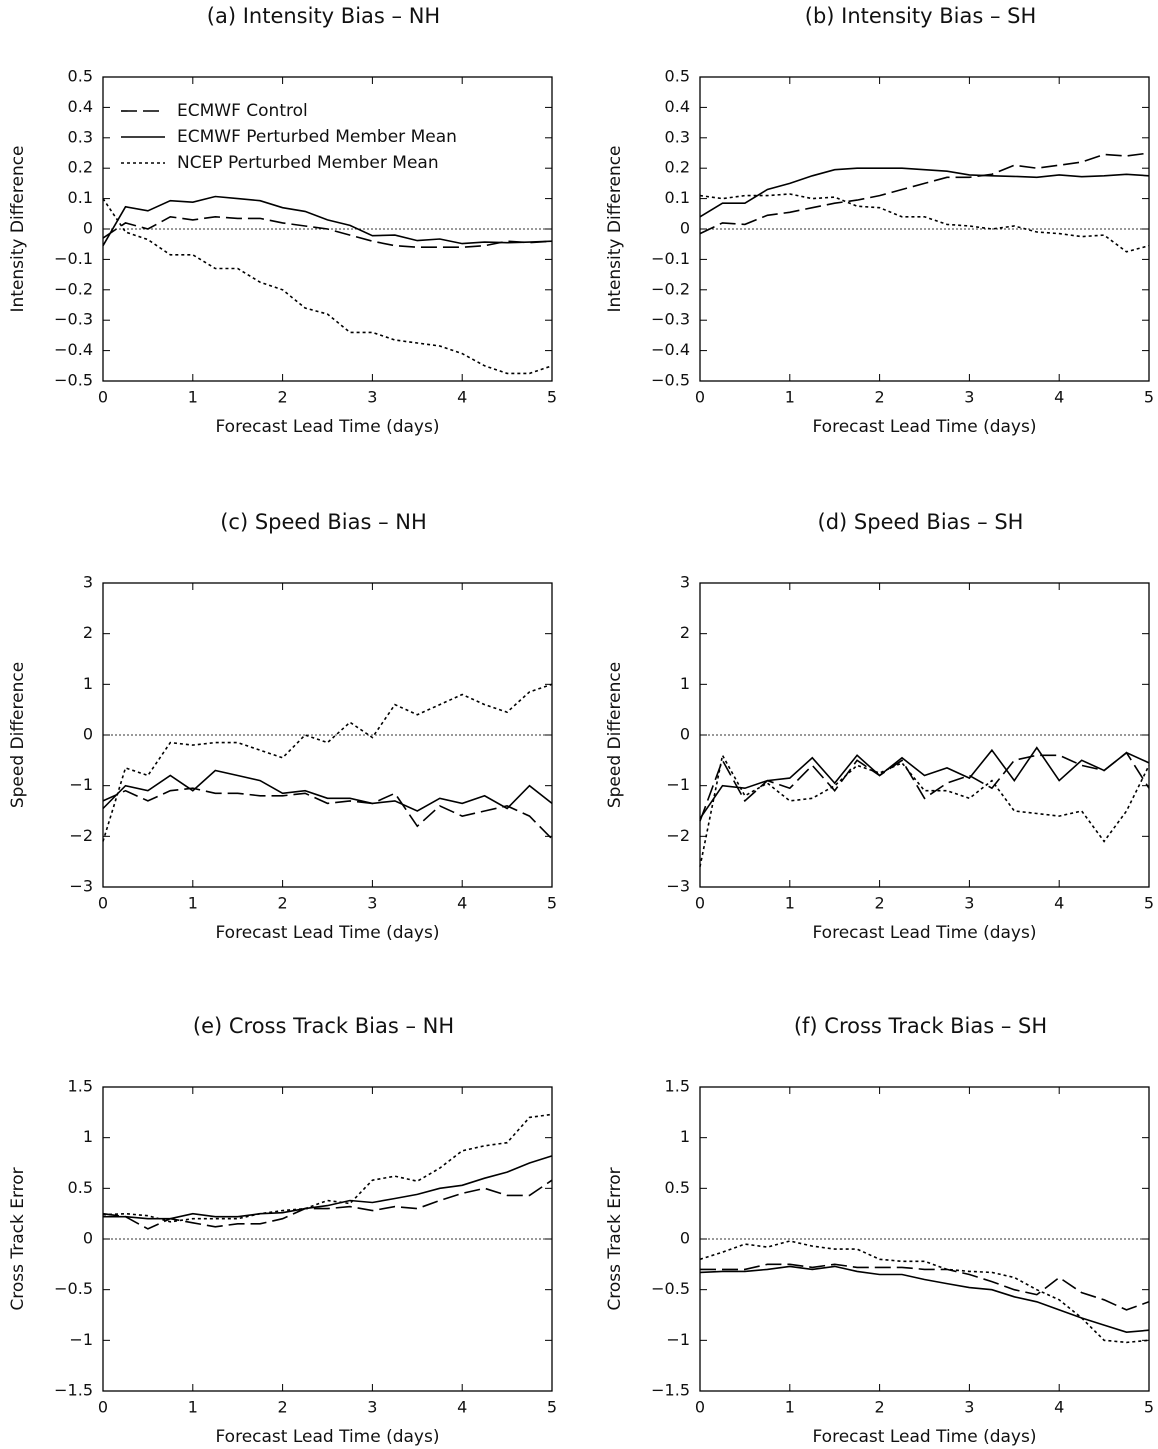 The height and width of the screenshot is (1449, 1158). Describe the element at coordinates (18, 1238) in the screenshot. I see `y-axis-label: Cross Track Error` at that location.